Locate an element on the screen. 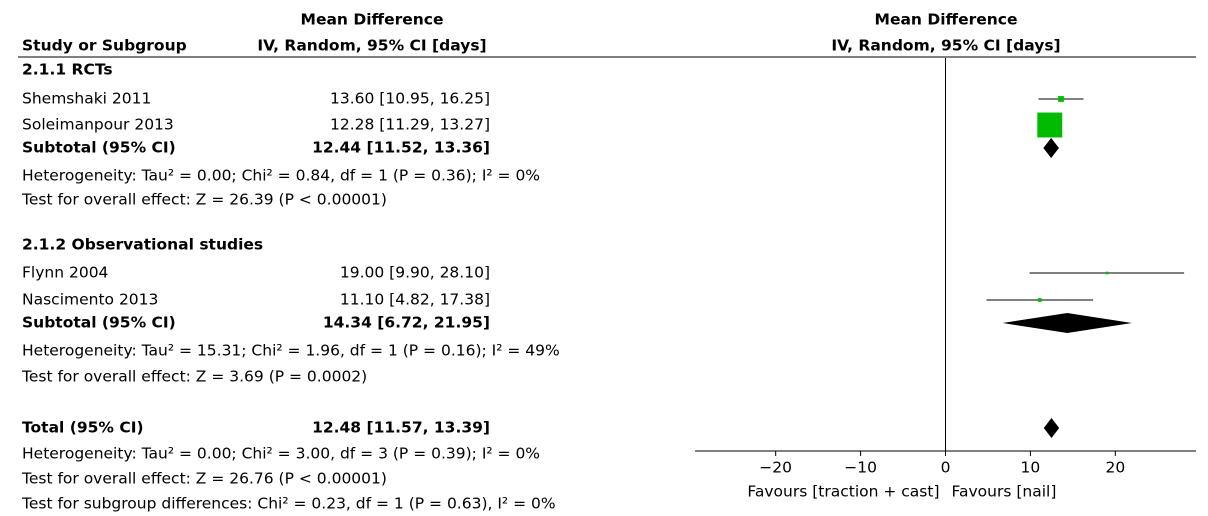 The image size is (1208, 516). x-tick-label: 10 is located at coordinates (1031, 468).